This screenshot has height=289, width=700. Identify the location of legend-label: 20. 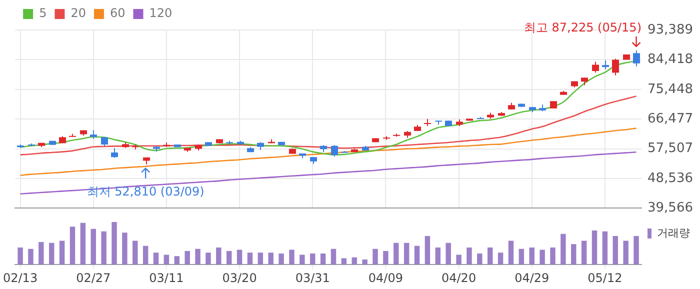
(78, 13).